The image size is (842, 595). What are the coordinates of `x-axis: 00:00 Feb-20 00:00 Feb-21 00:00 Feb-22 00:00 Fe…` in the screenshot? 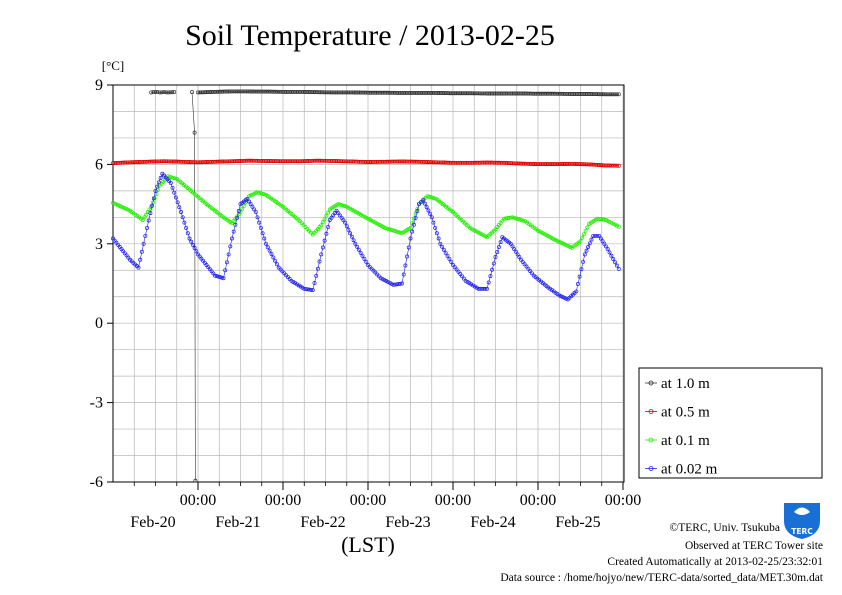 It's located at (385, 506).